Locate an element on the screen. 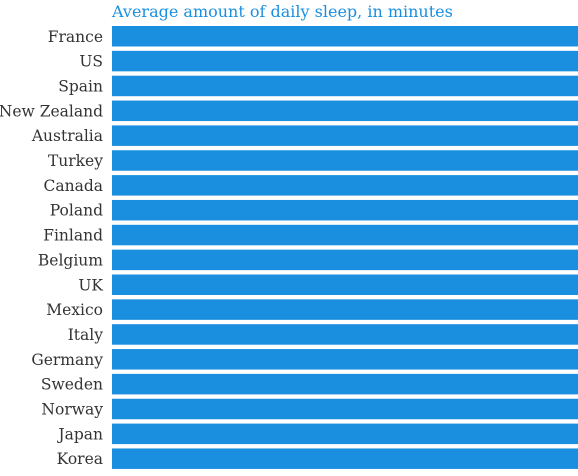  bar-spain is located at coordinates (345, 86).